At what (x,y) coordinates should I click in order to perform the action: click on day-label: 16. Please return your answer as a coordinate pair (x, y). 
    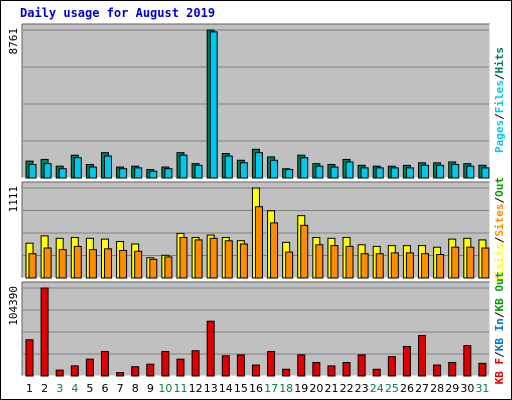
    Looking at the image, I should click on (256, 388).